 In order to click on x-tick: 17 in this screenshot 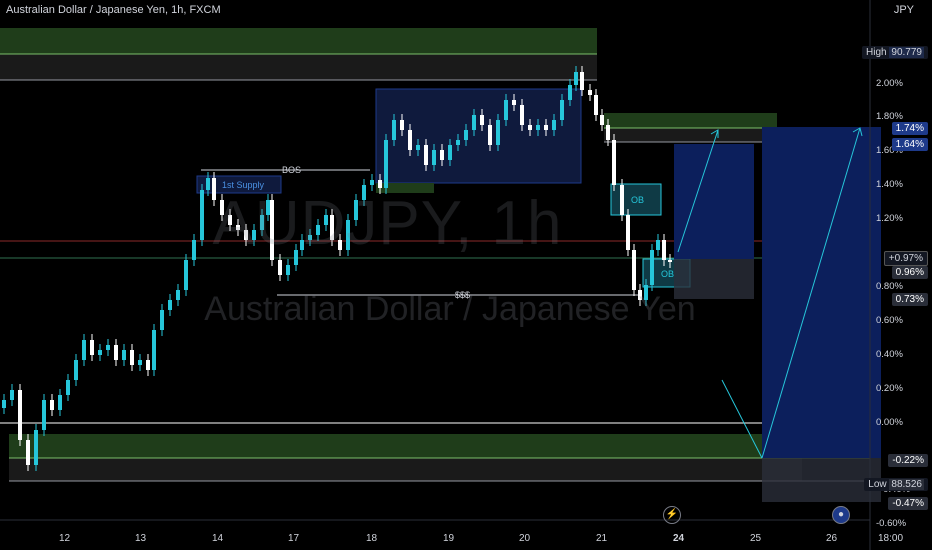, I will do `click(294, 538)`.